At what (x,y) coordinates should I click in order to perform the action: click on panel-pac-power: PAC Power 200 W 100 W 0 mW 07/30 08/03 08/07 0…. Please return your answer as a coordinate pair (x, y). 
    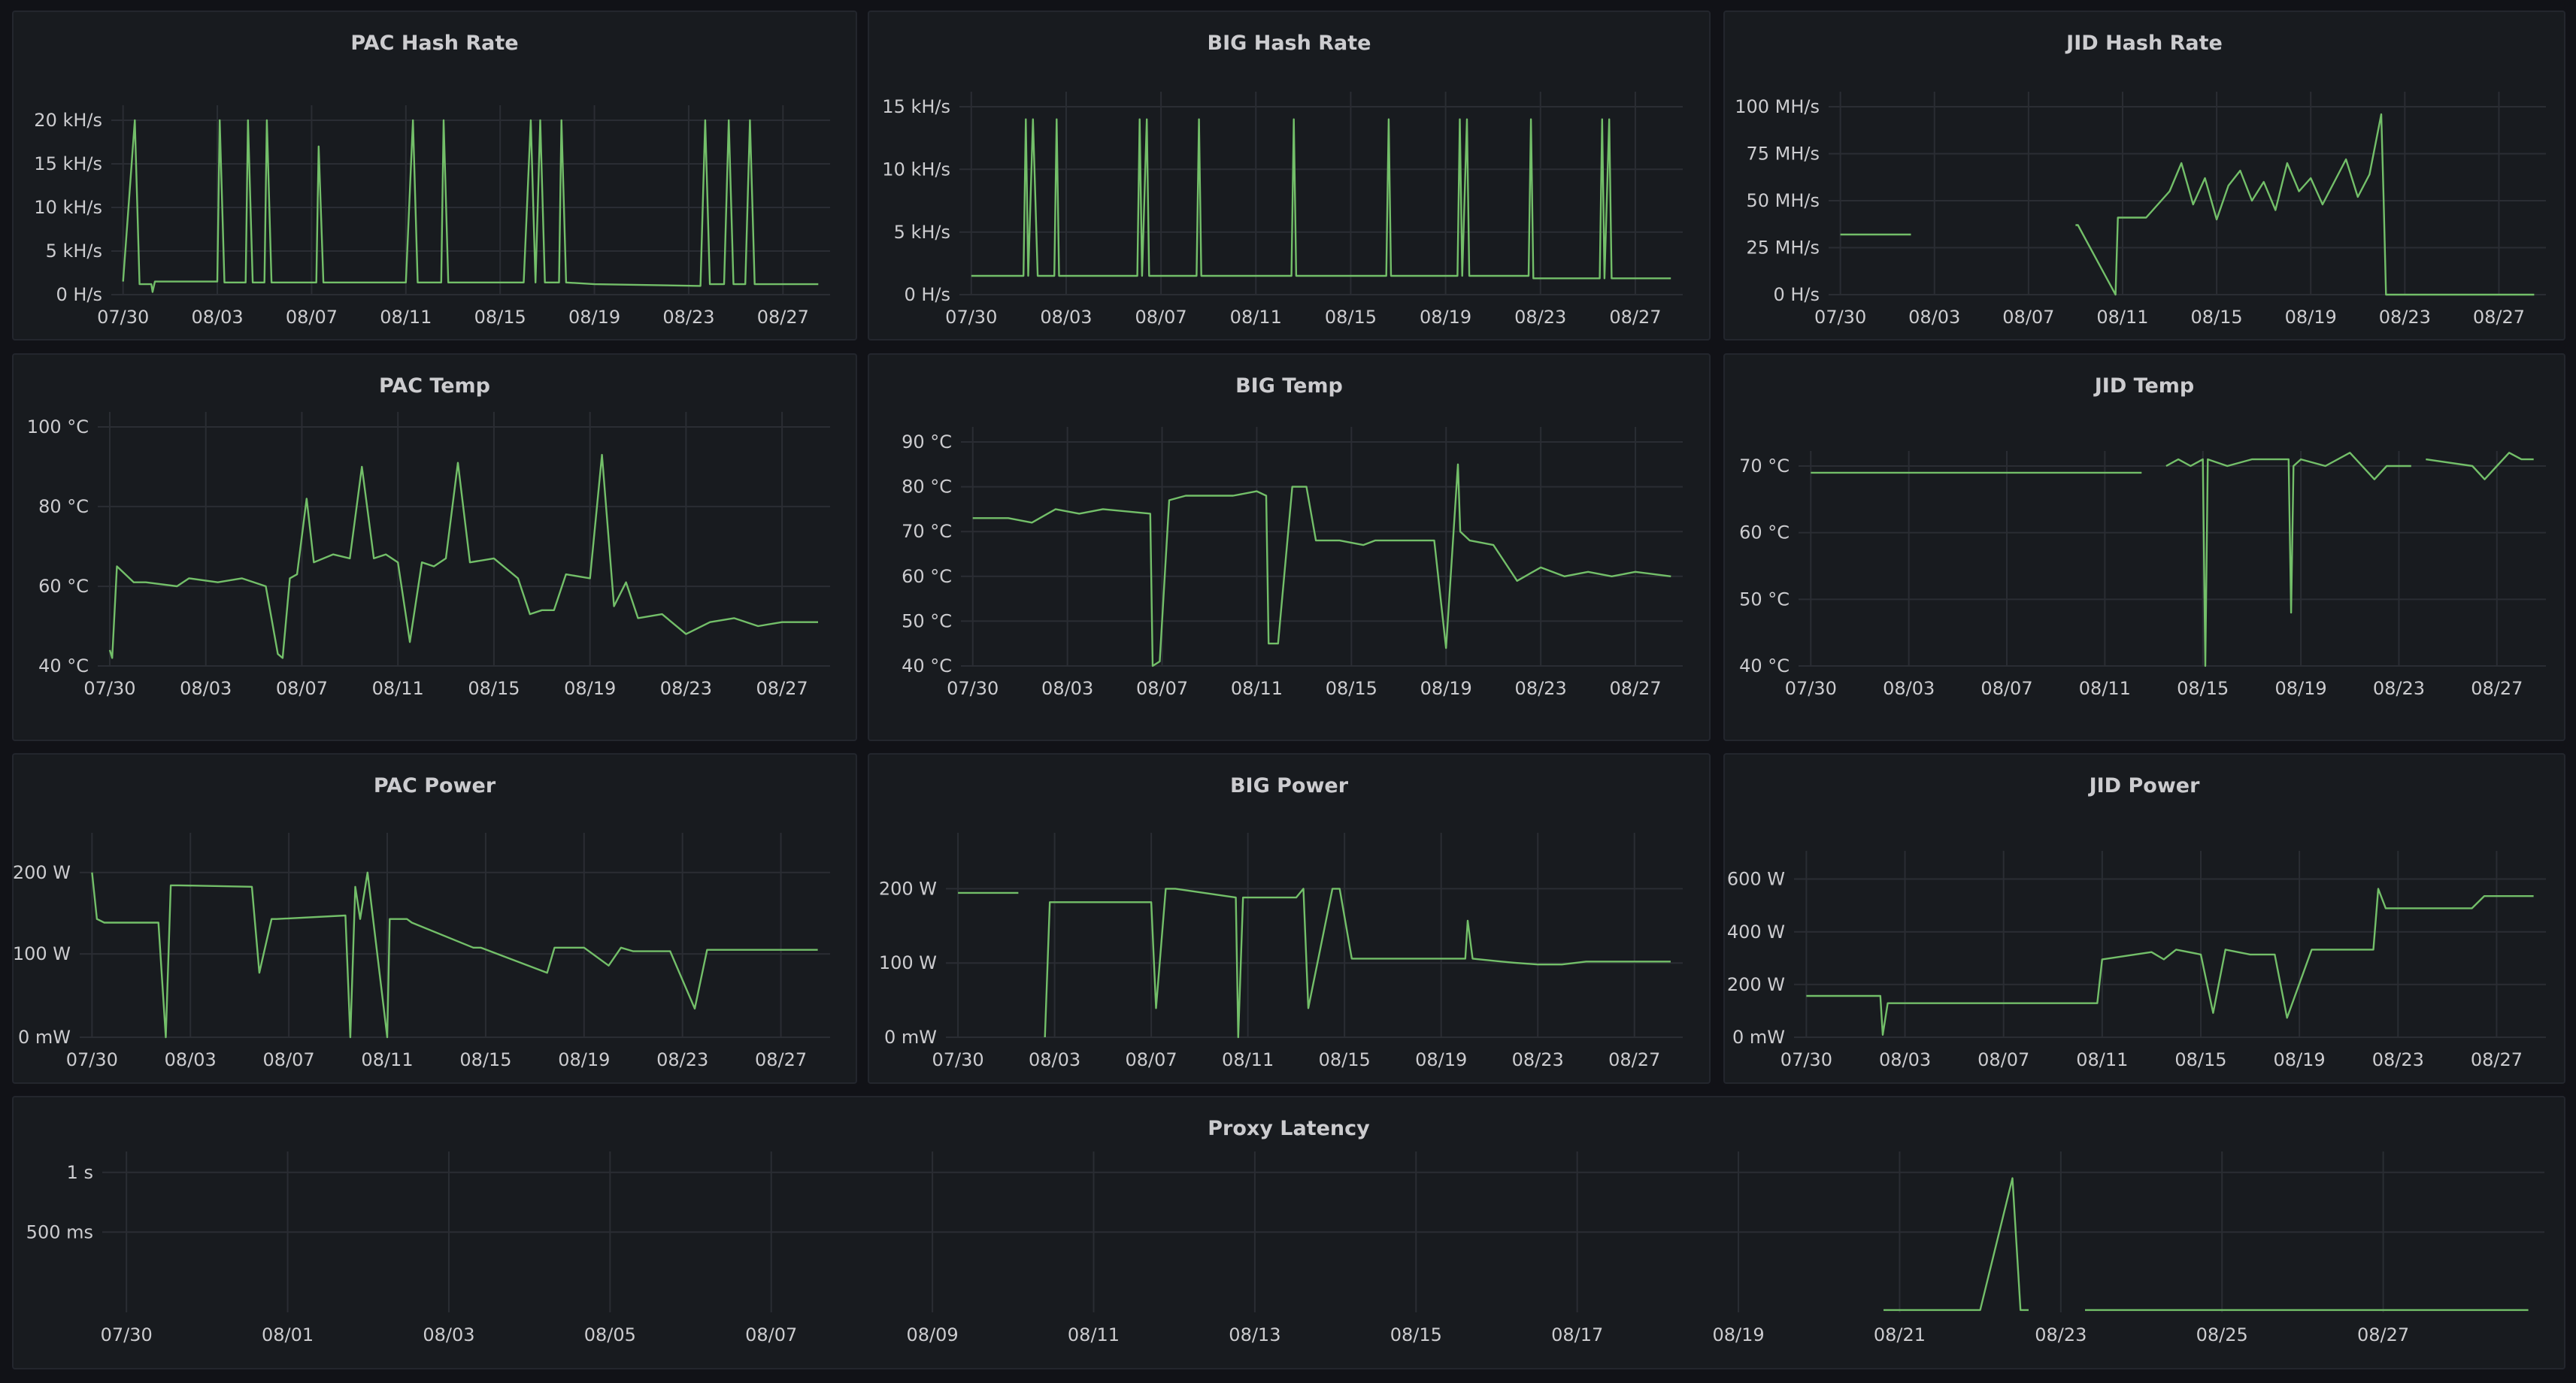
    Looking at the image, I should click on (434, 919).